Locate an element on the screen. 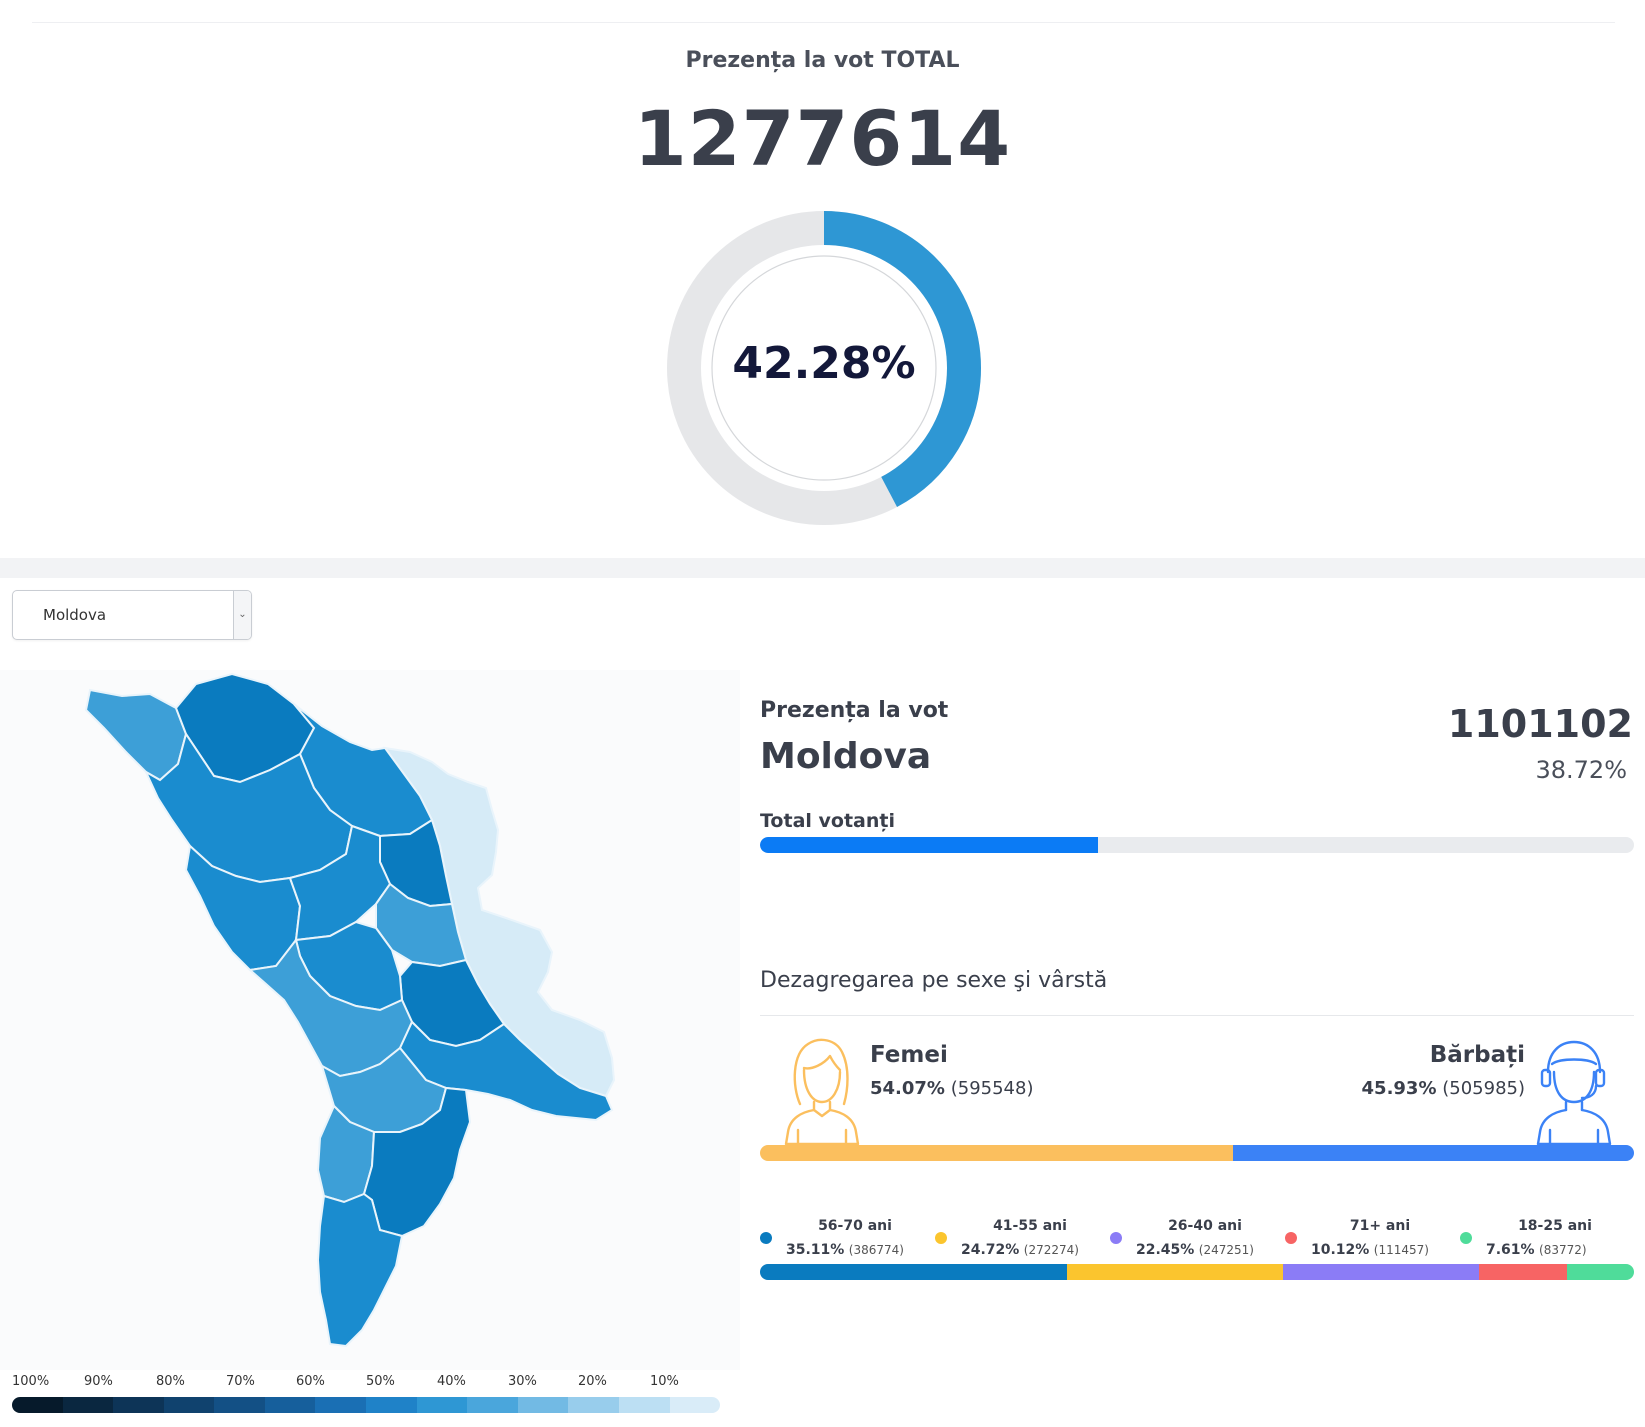  age-group-count: (247251) is located at coordinates (1226, 1250).